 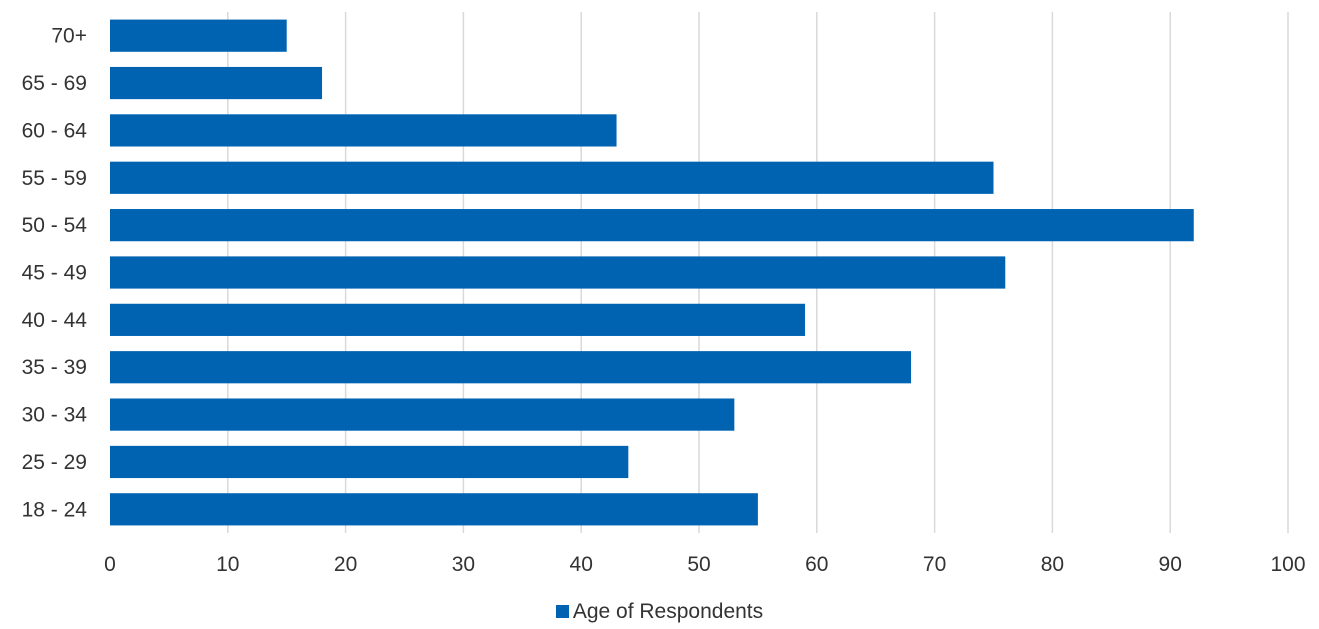 What do you see at coordinates (69, 36) in the screenshot?
I see `category-label: 70+` at bounding box center [69, 36].